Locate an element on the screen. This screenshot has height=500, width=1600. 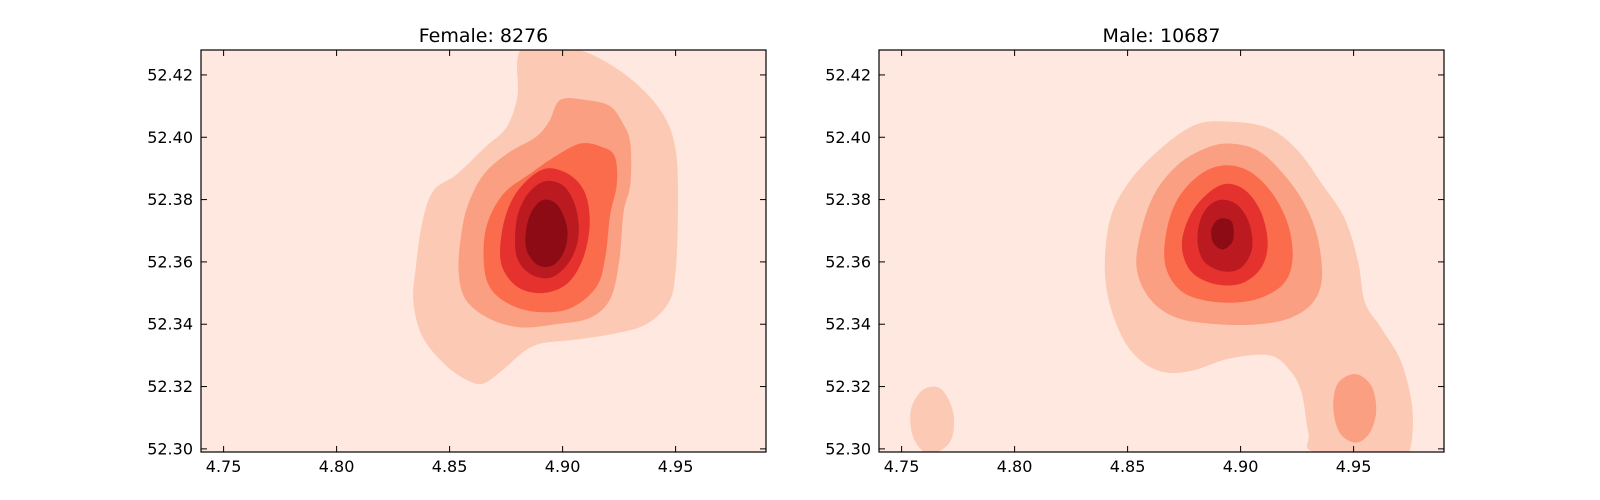
male-ytick-label-4: 52.38 is located at coordinates (848, 199).